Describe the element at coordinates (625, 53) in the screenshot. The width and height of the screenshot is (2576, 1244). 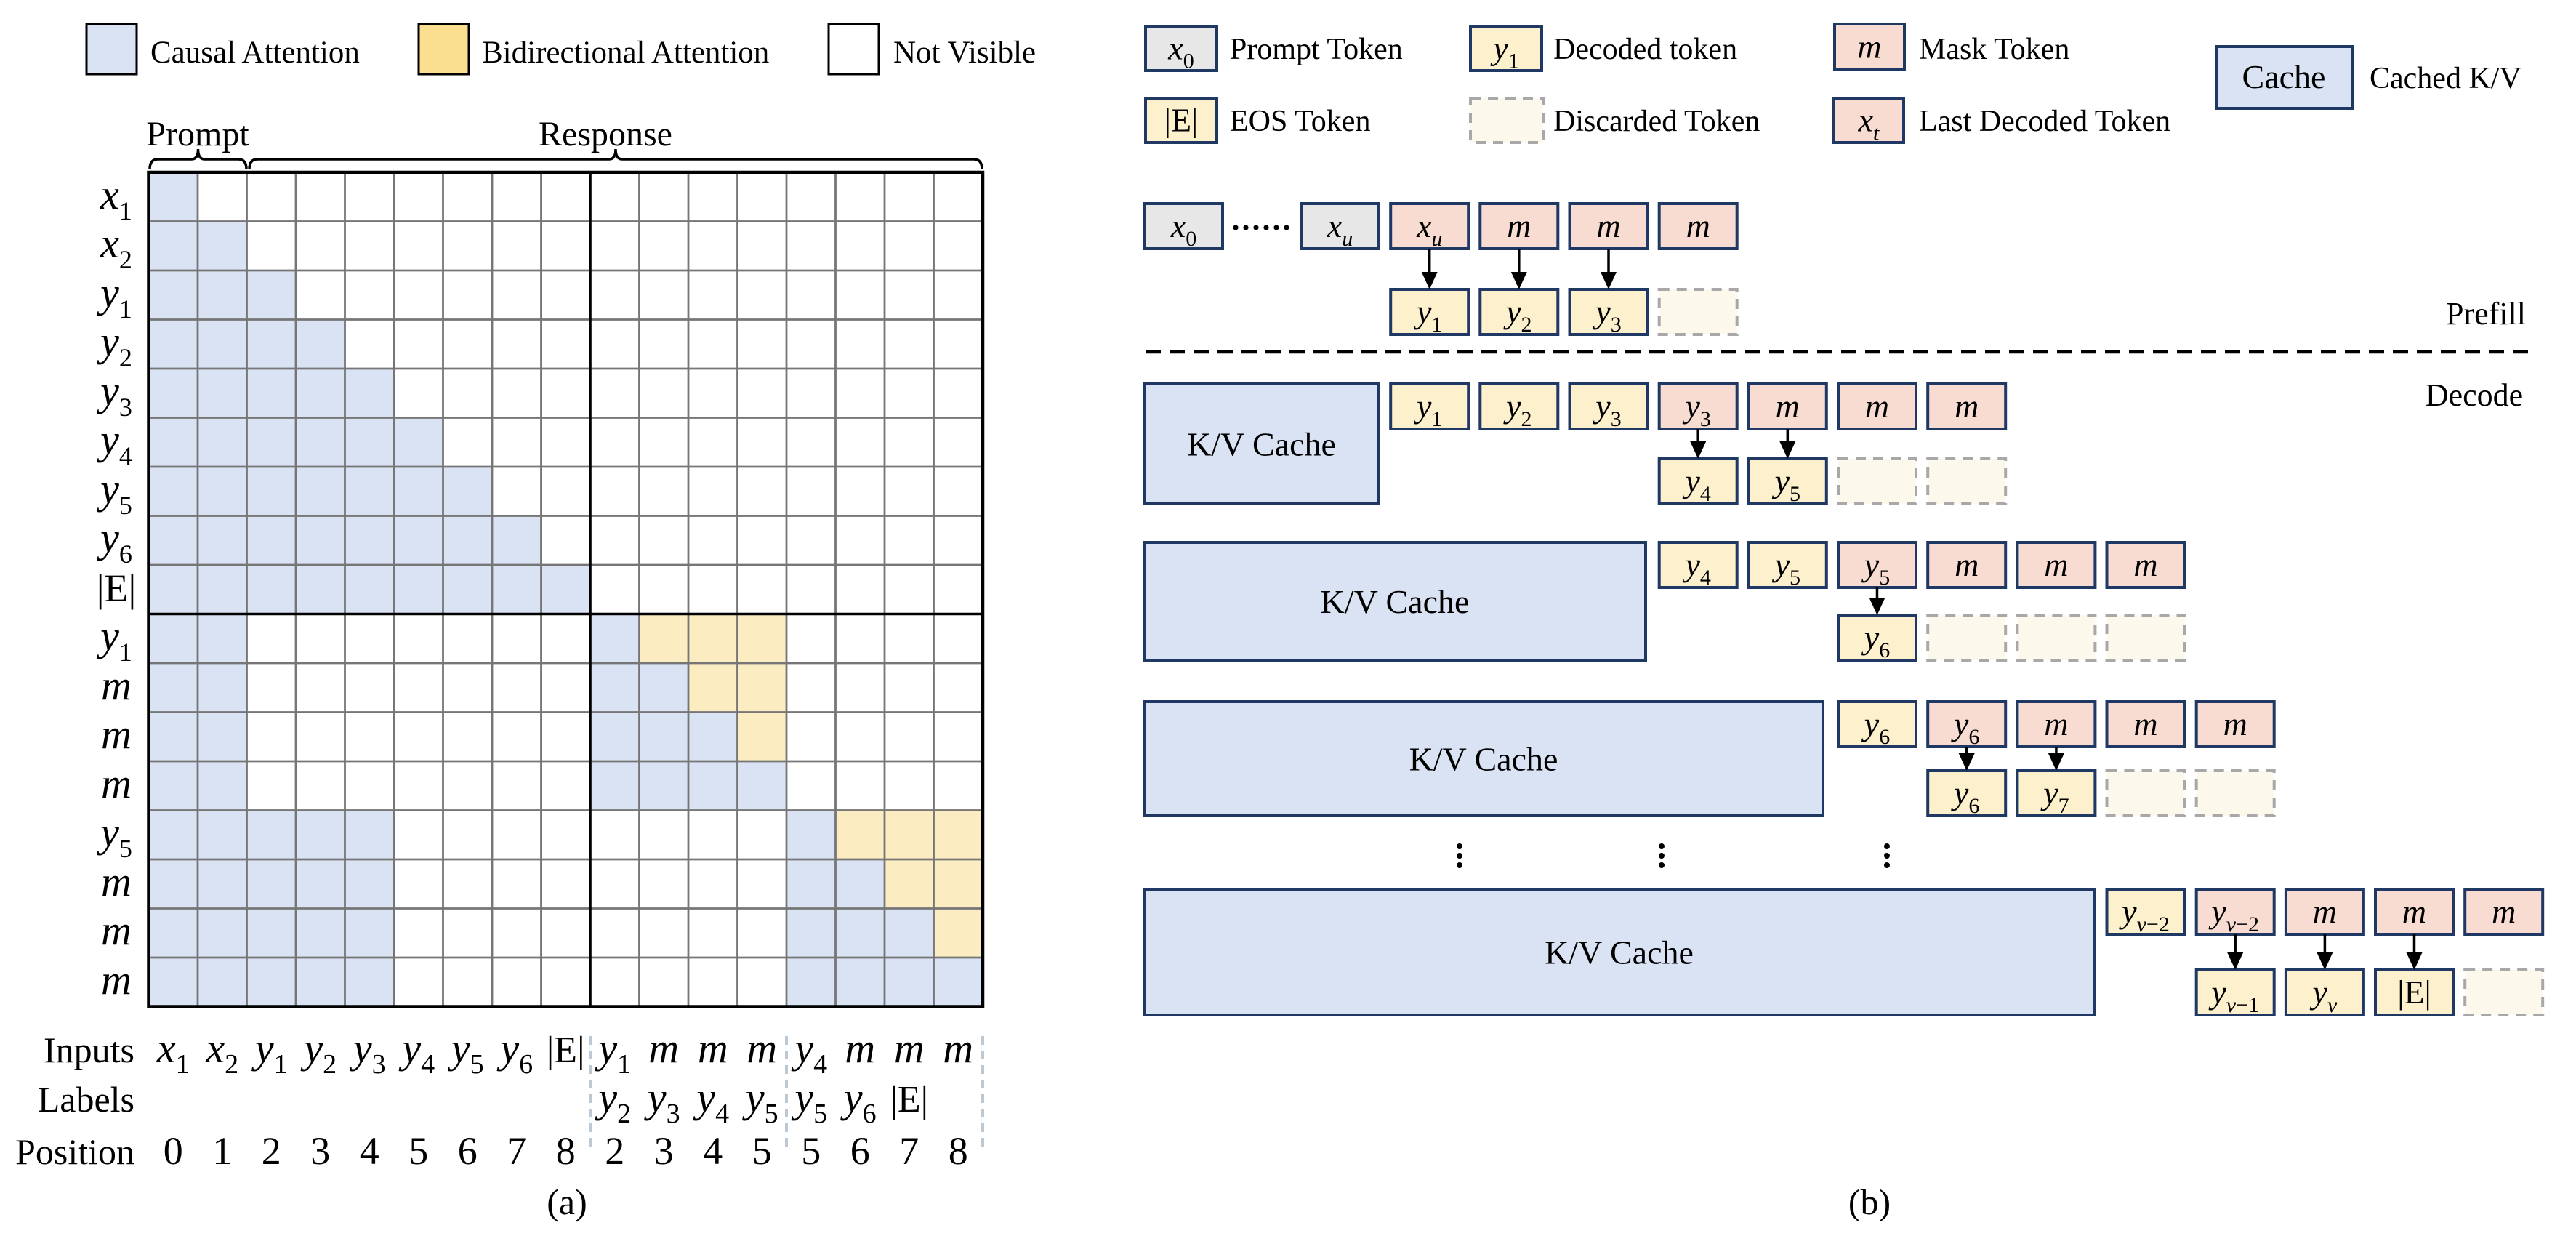
I see `svg-text: Bidirectional Attention` at that location.